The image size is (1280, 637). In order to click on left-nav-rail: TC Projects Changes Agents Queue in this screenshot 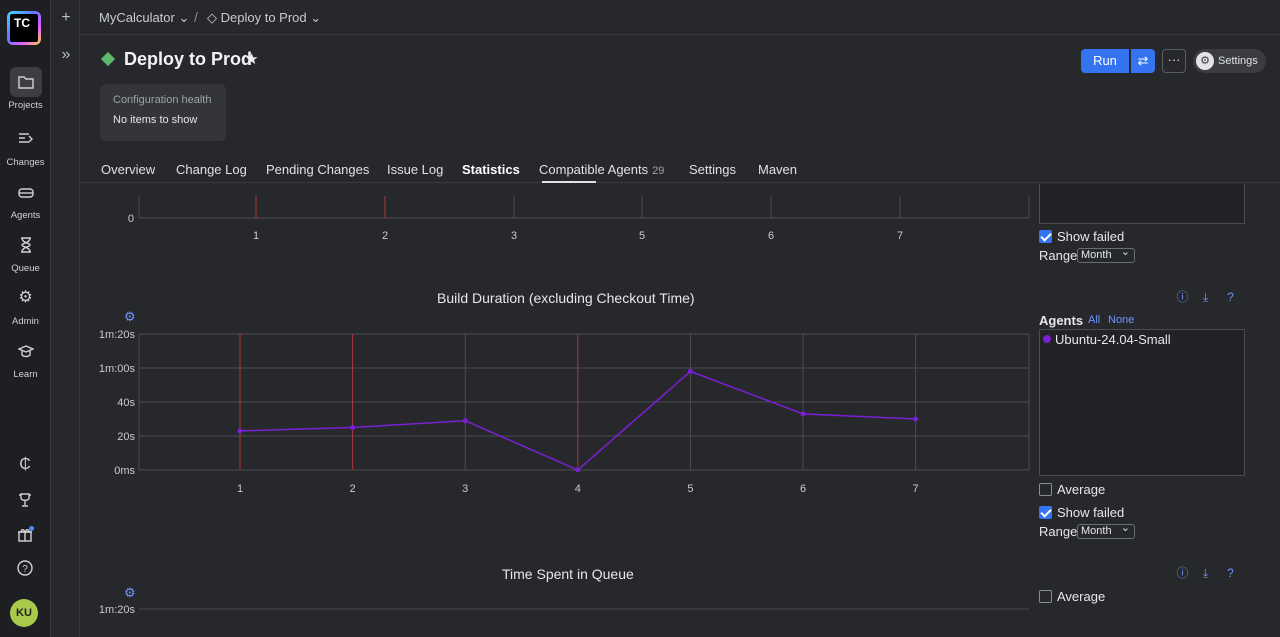, I will do `click(25, 318)`.